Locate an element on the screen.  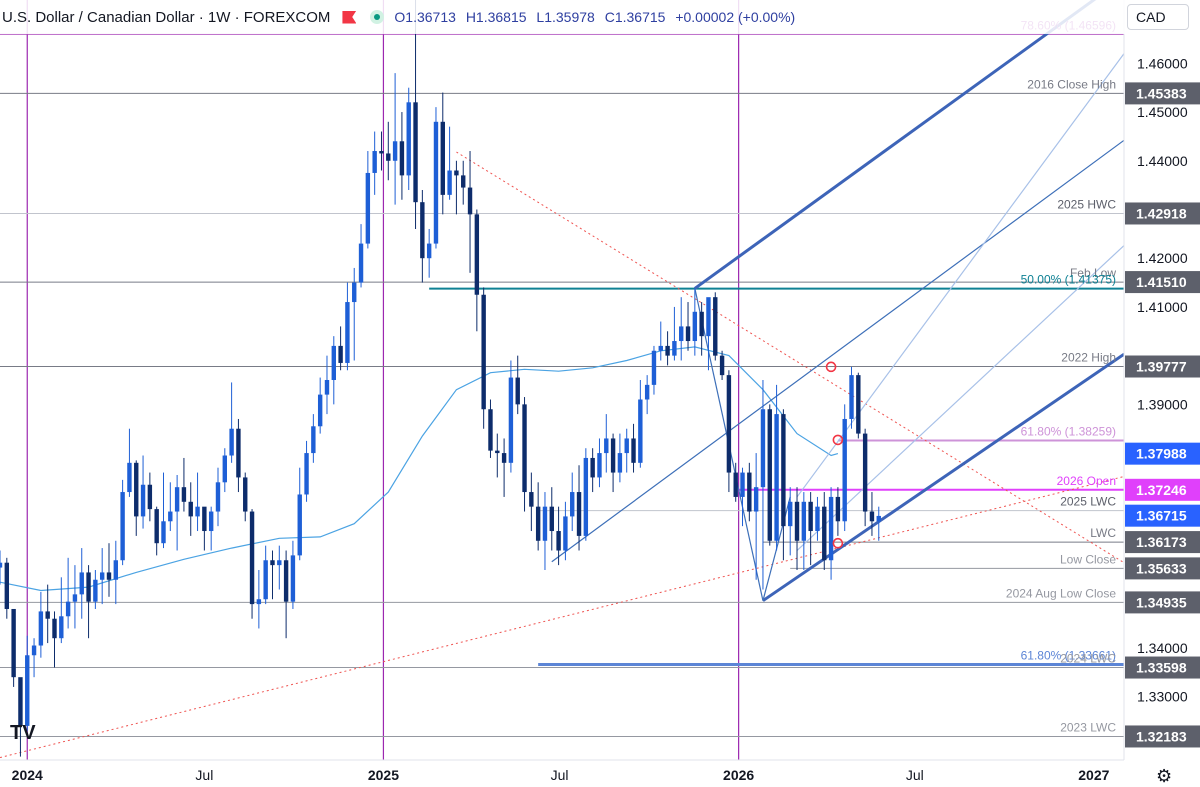
level-label: 2025 LWC is located at coordinates (1088, 502).